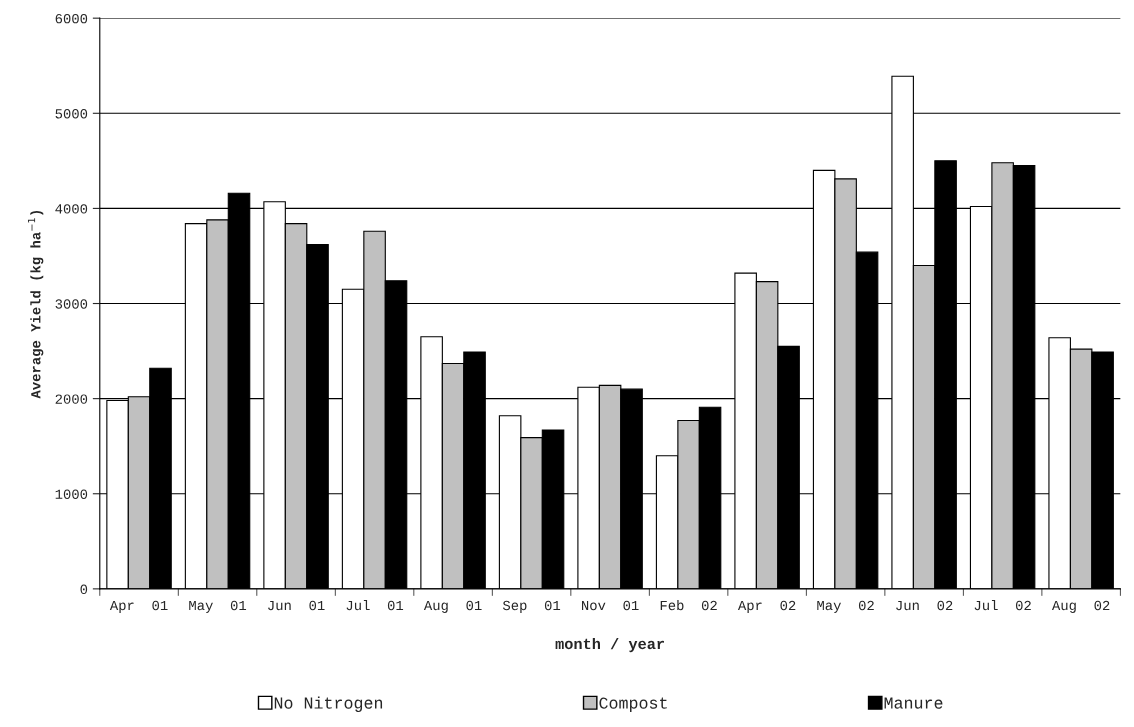 Image resolution: width=1134 pixels, height=727 pixels. Describe the element at coordinates (609, 645) in the screenshot. I see `x-axis-title: month / year` at that location.